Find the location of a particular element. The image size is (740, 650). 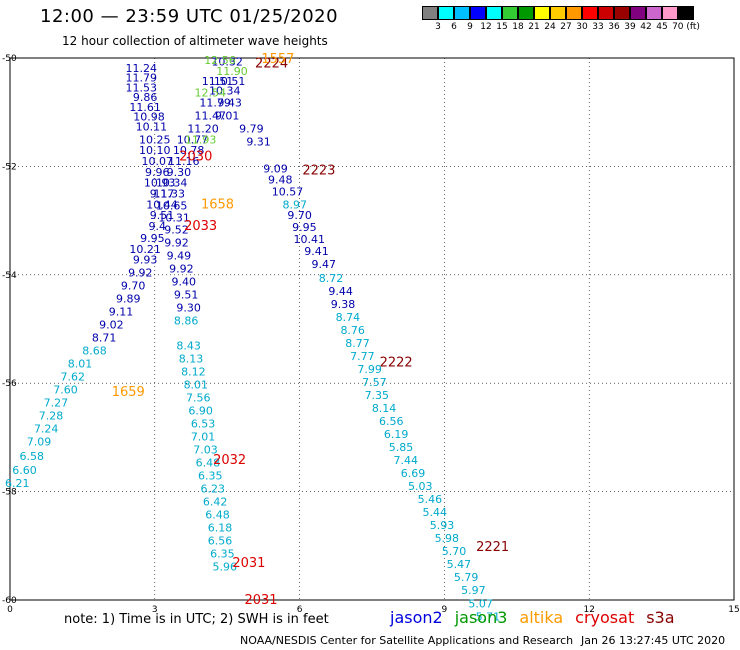

data-point: 10.25 is located at coordinates (155, 139).